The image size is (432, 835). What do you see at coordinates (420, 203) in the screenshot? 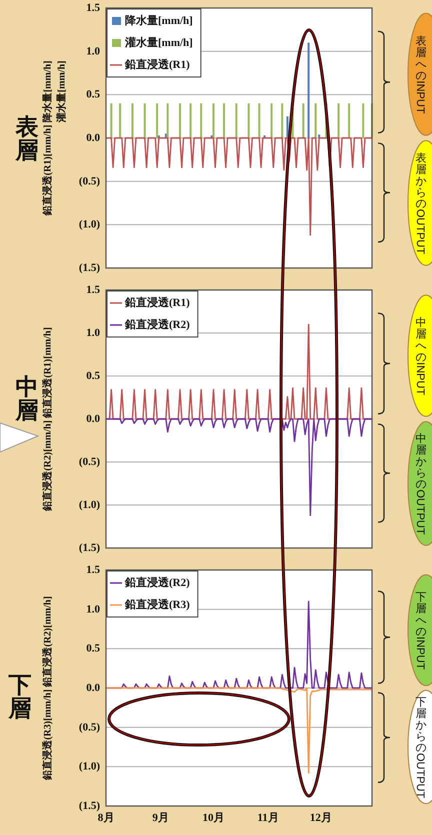
I see `text: 表層からのOUTPUT` at bounding box center [420, 203].